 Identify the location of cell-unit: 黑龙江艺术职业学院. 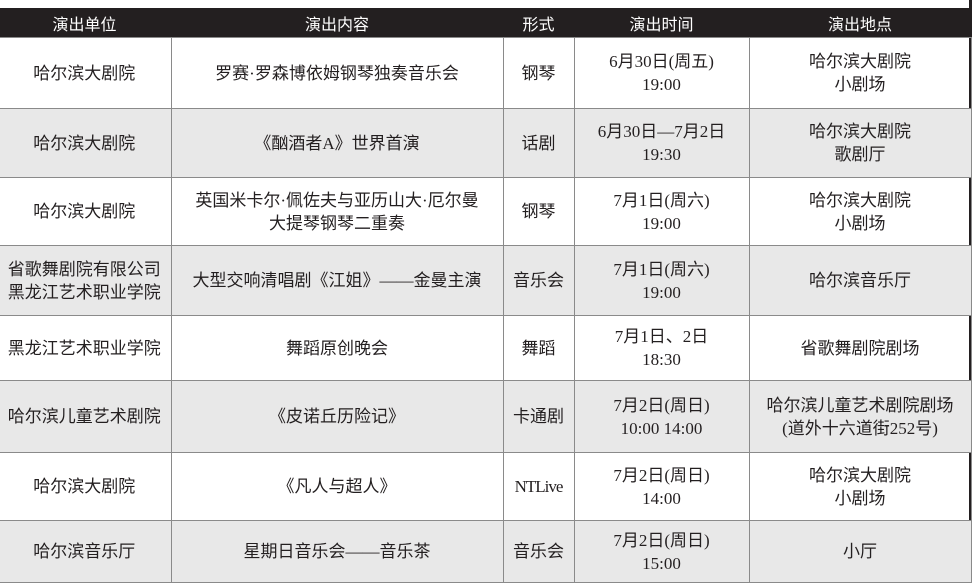
(86, 348).